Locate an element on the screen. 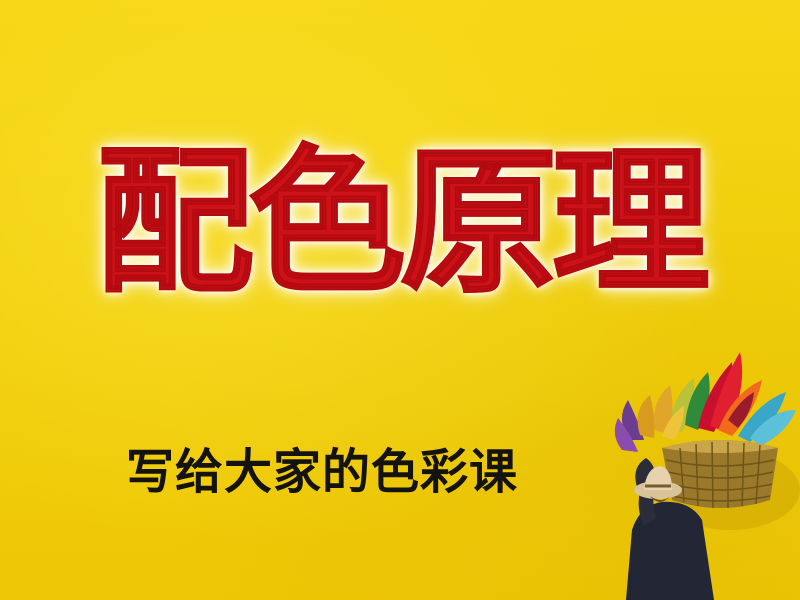  wicker-basket is located at coordinates (720, 474).